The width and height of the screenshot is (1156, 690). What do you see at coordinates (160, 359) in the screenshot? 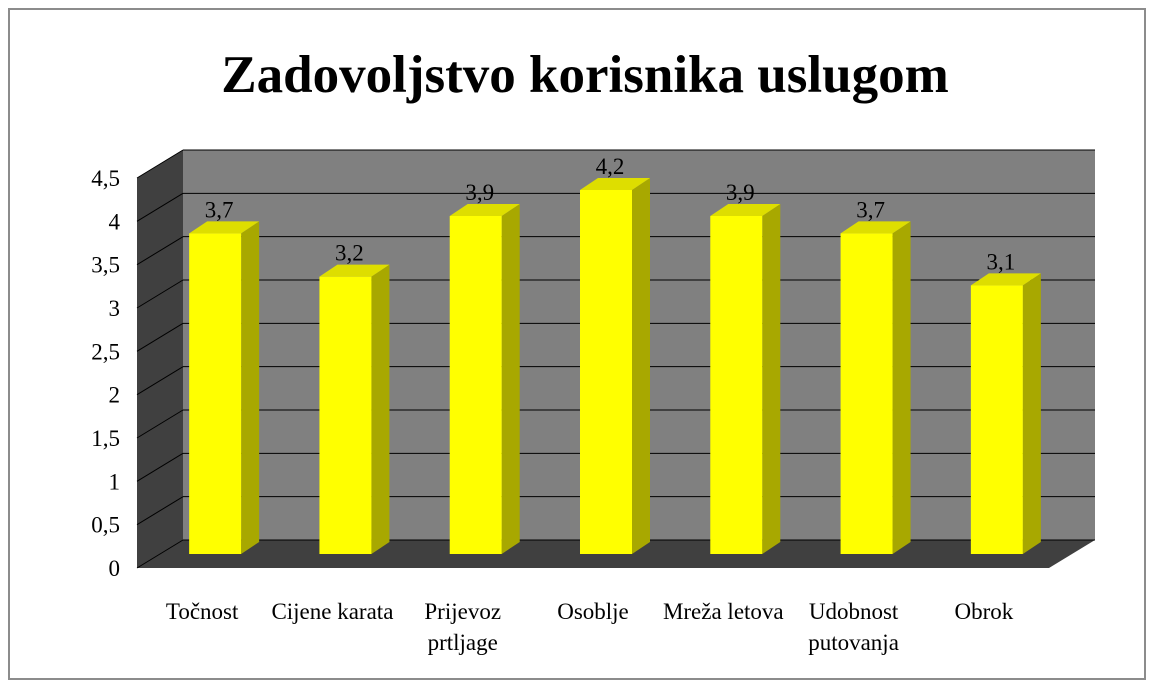
I see `side-wall` at bounding box center [160, 359].